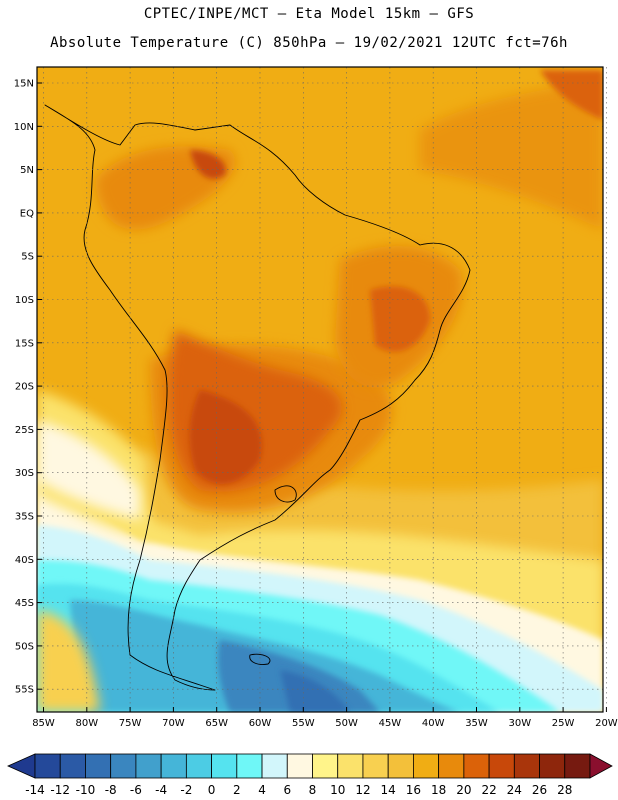 This screenshot has width=618, height=800. I want to click on lat-label: 5N, so click(27, 170).